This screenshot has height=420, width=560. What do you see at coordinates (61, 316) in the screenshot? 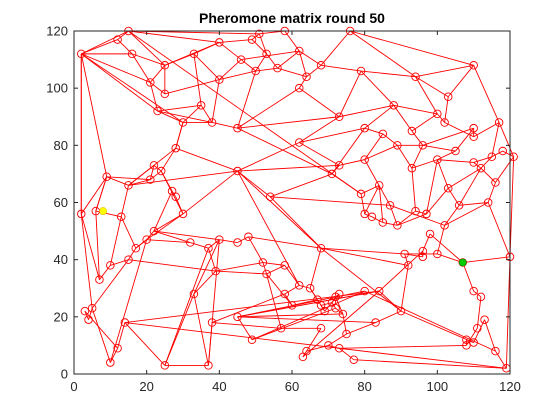
I see `y-tick-label: 20` at bounding box center [61, 316].